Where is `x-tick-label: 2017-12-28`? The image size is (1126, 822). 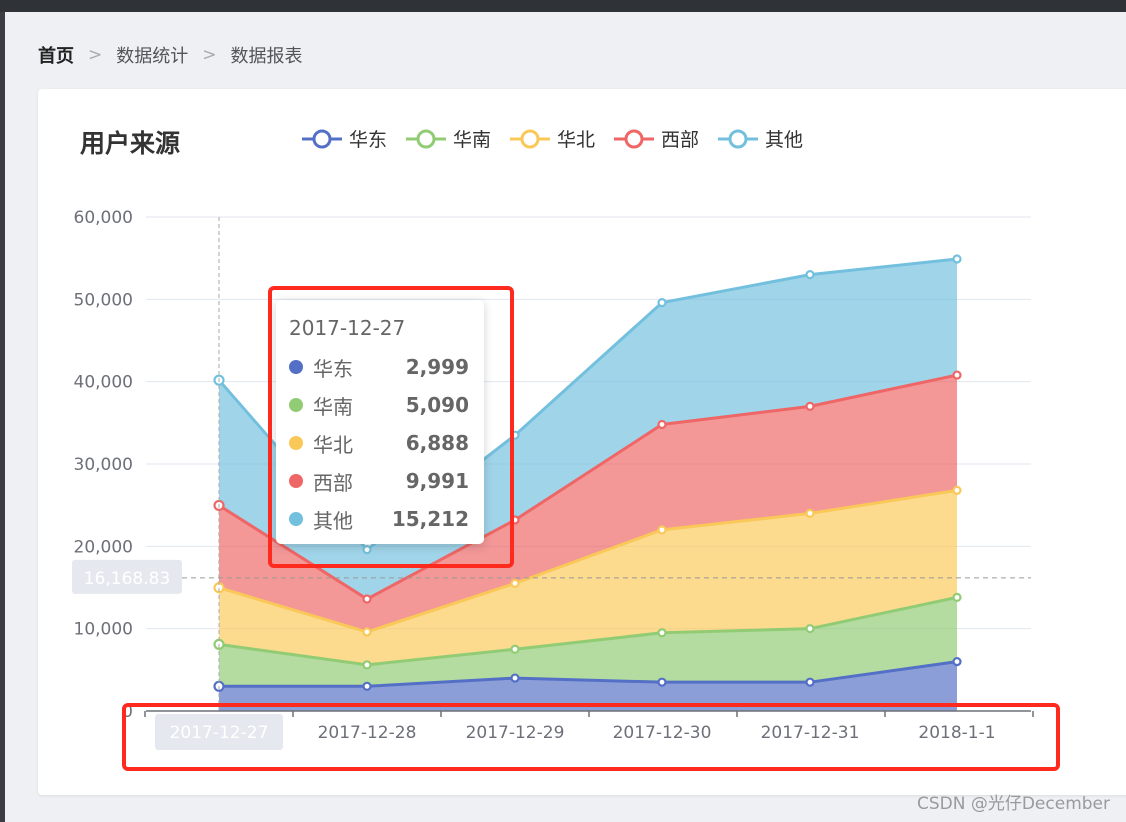 x-tick-label: 2017-12-28 is located at coordinates (367, 733).